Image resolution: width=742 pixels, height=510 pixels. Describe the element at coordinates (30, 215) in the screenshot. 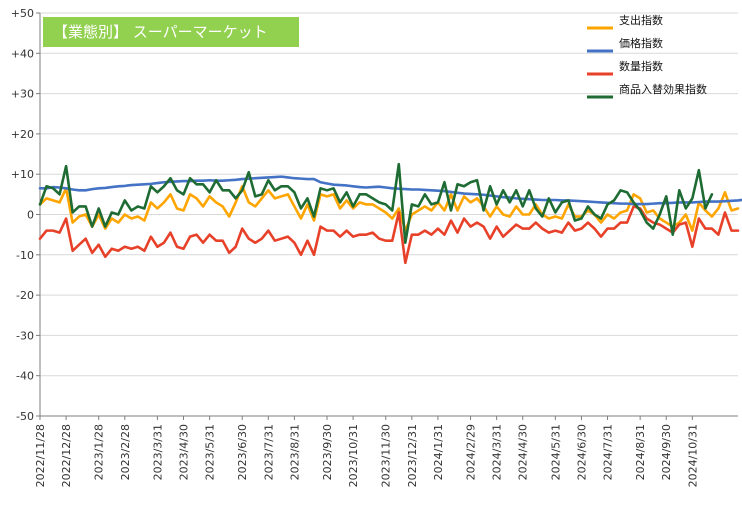

I see `y-tick-label: 0` at that location.